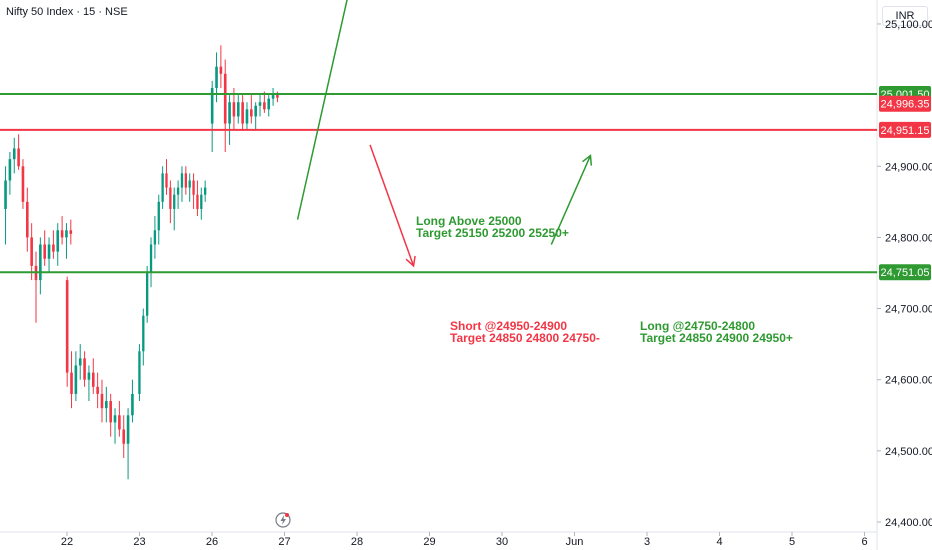 The image size is (932, 550). Describe the element at coordinates (469, 221) in the screenshot. I see `annotation-text: Long Above 25000` at that location.